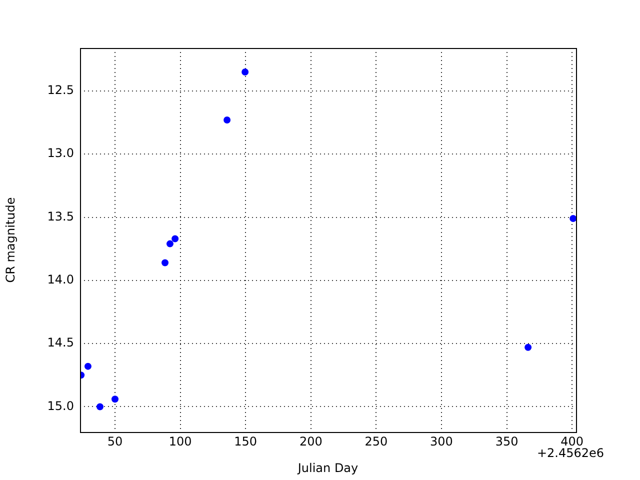 The height and width of the screenshot is (480, 640). Describe the element at coordinates (506, 441) in the screenshot. I see `x-tick-label: 350` at that location.